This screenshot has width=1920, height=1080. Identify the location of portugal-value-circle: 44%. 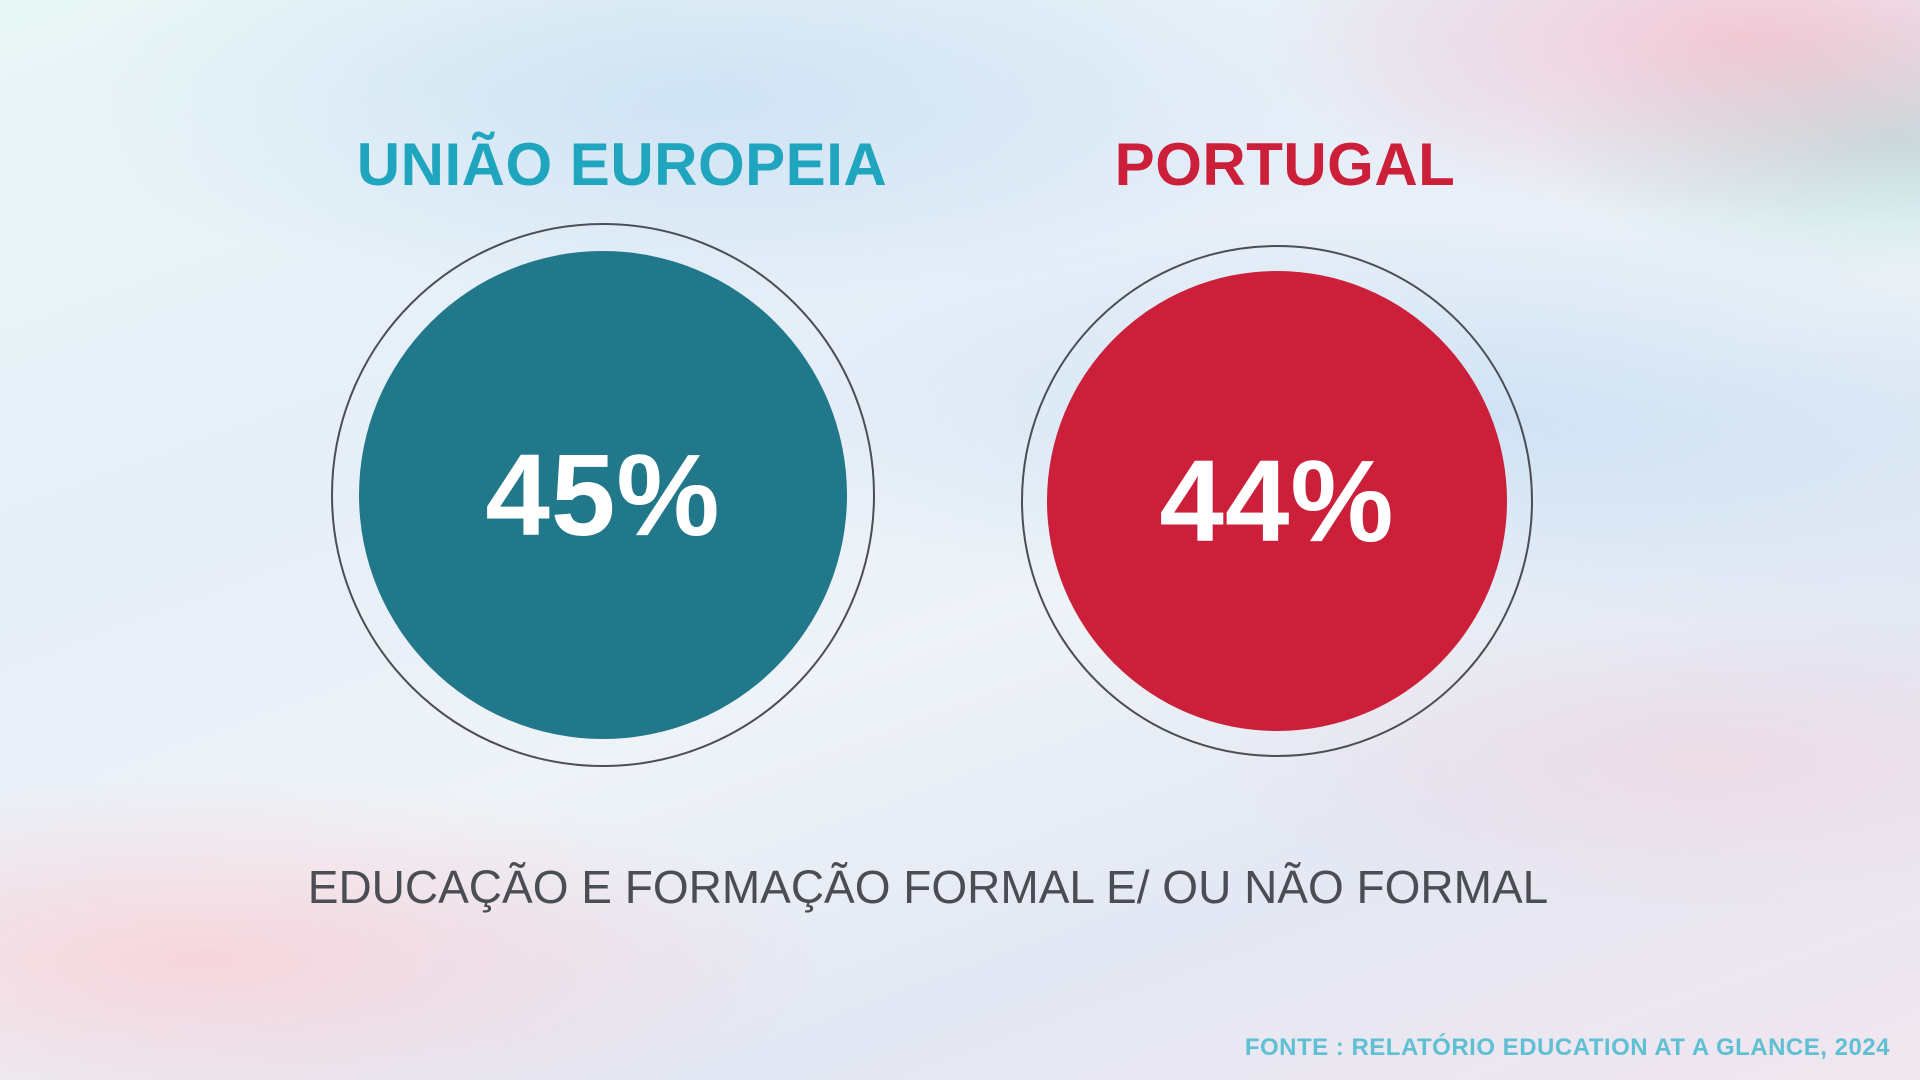
(1277, 501).